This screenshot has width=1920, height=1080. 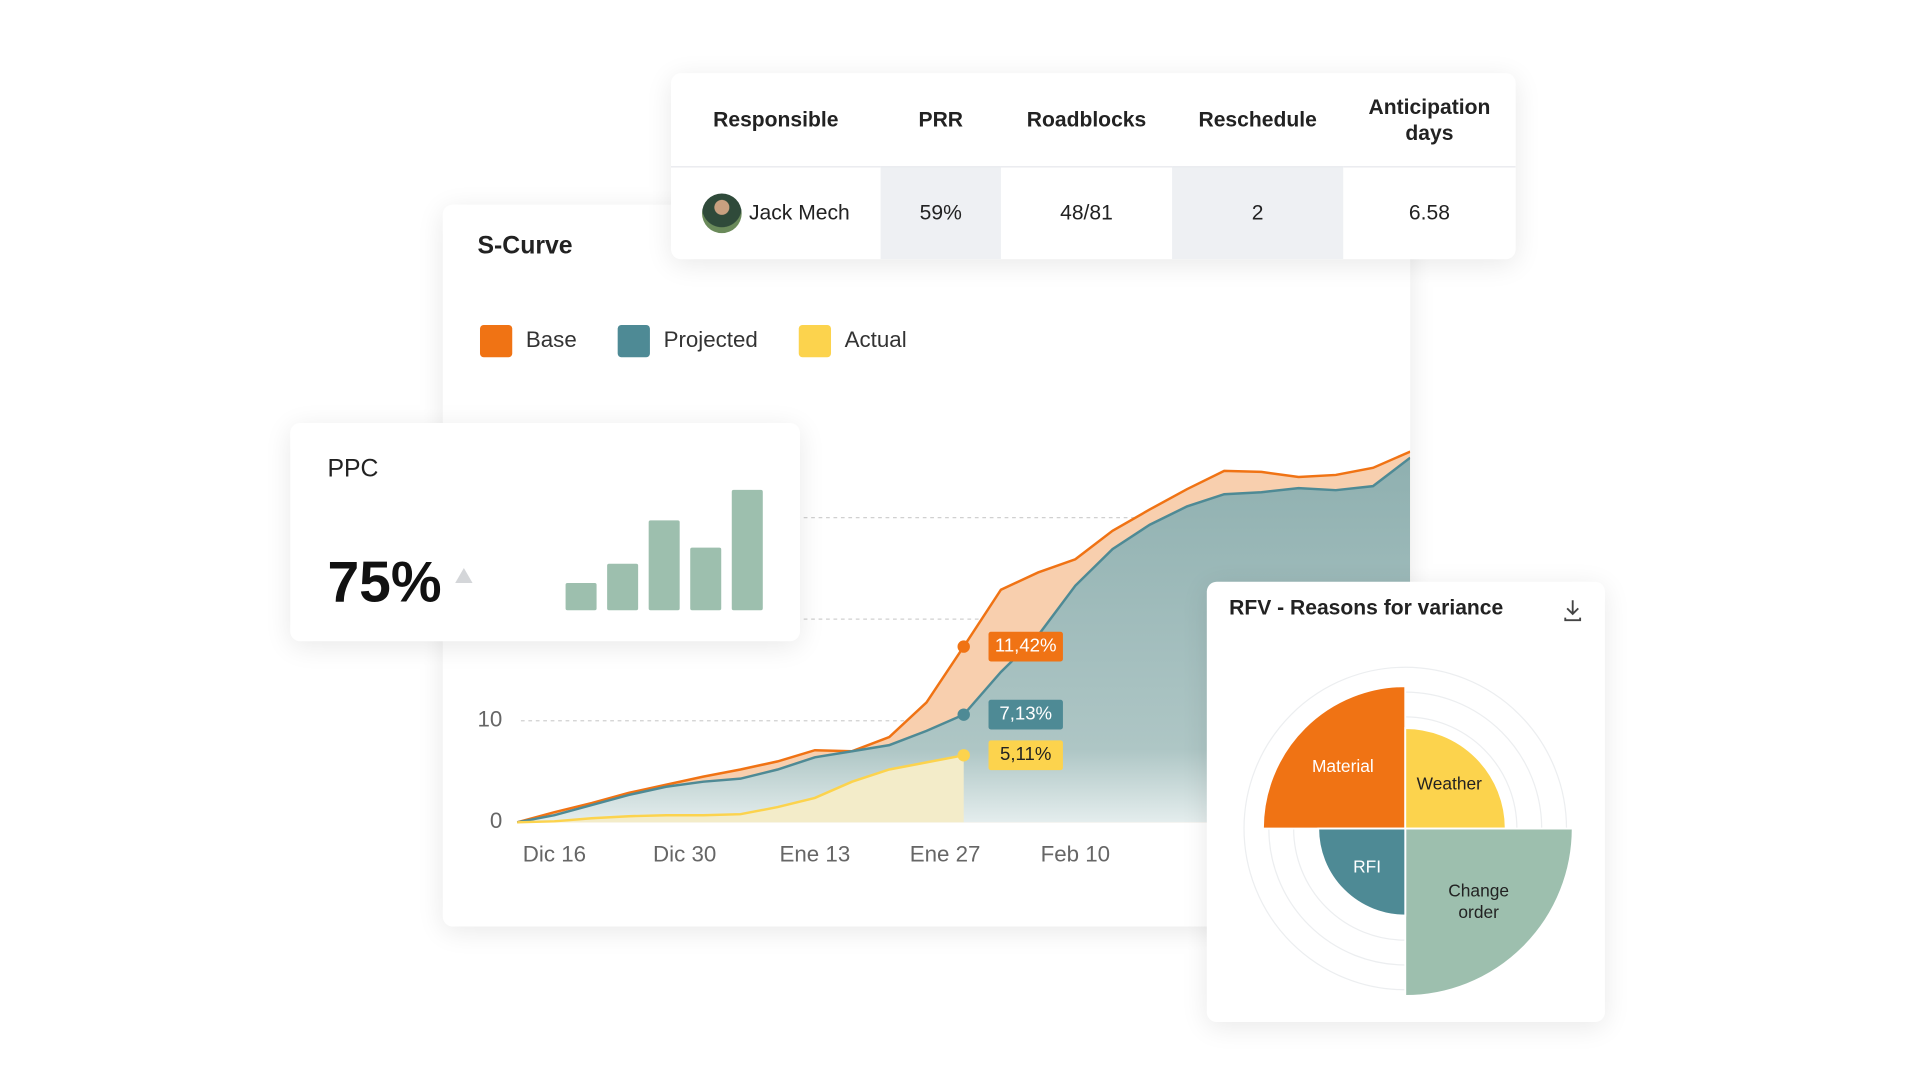 I want to click on cell-text: 2, so click(x=1257, y=212).